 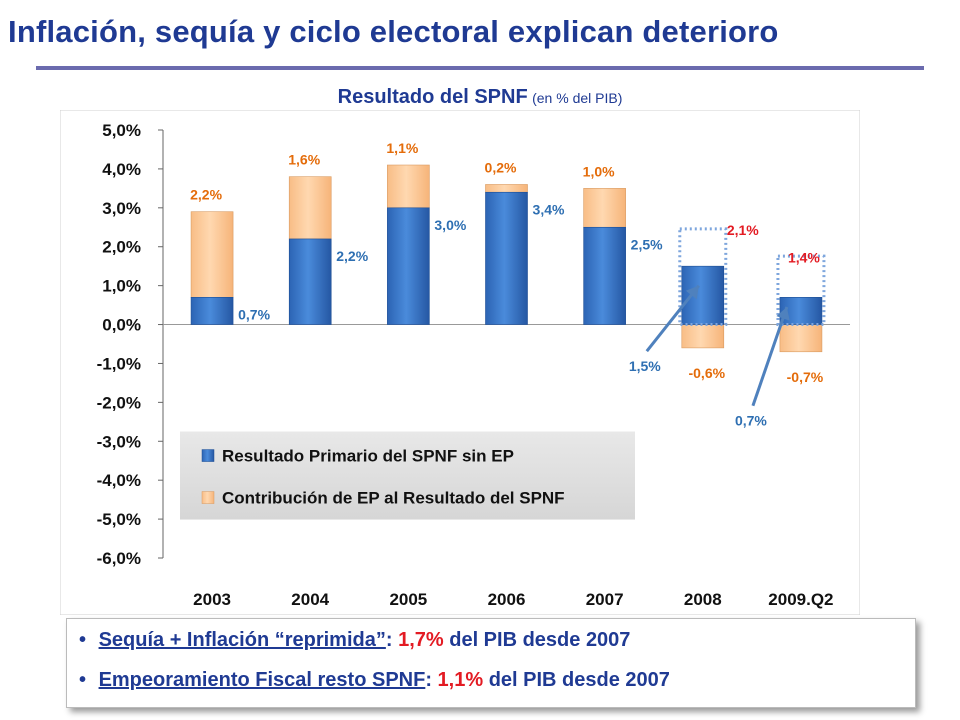 I want to click on bullet-2-value: 1,1%, so click(x=460, y=680).